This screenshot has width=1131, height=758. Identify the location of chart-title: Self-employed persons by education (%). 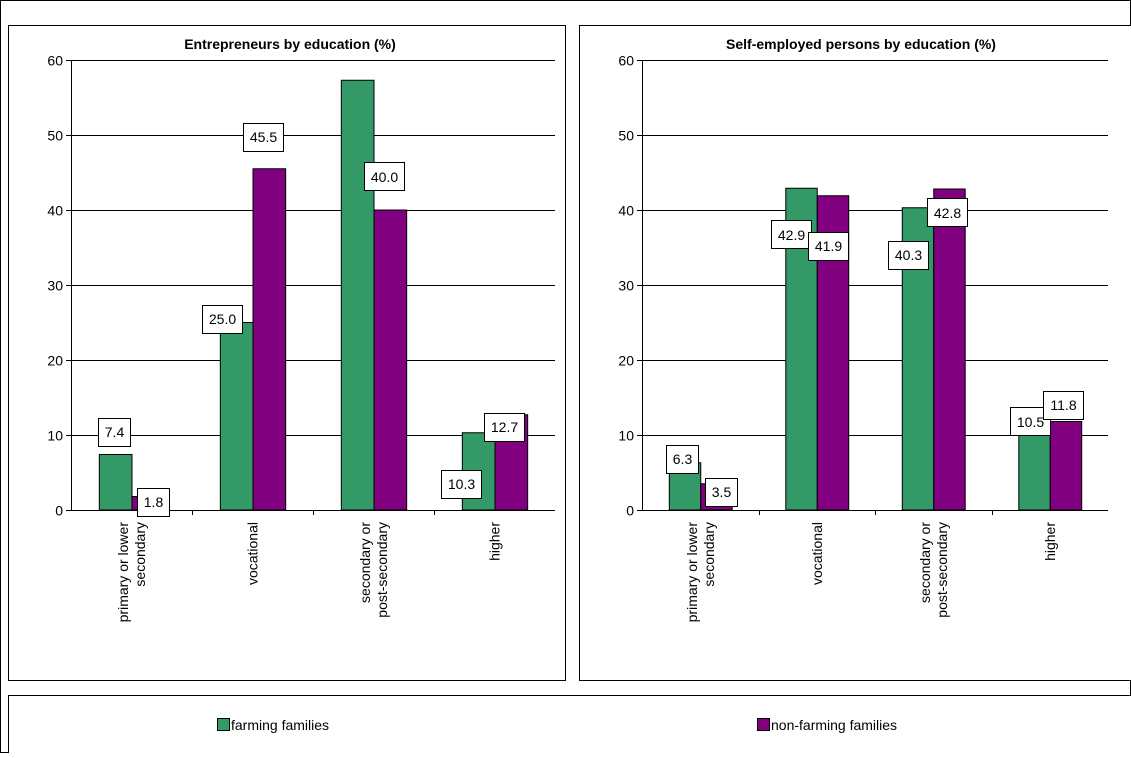
(861, 44).